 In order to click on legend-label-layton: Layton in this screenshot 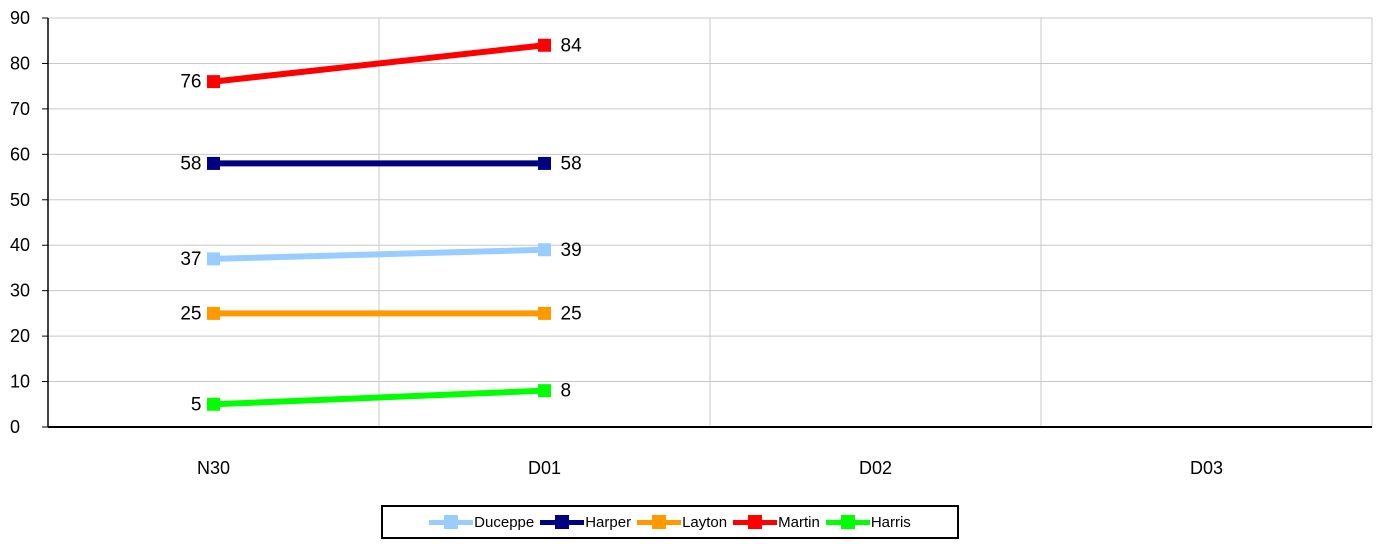, I will do `click(705, 522)`.